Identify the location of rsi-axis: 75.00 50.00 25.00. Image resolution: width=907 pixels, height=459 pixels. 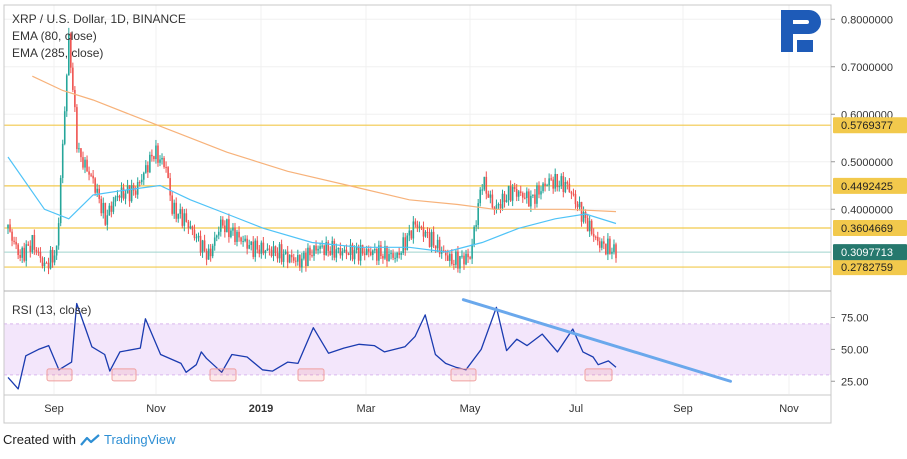
(850, 351).